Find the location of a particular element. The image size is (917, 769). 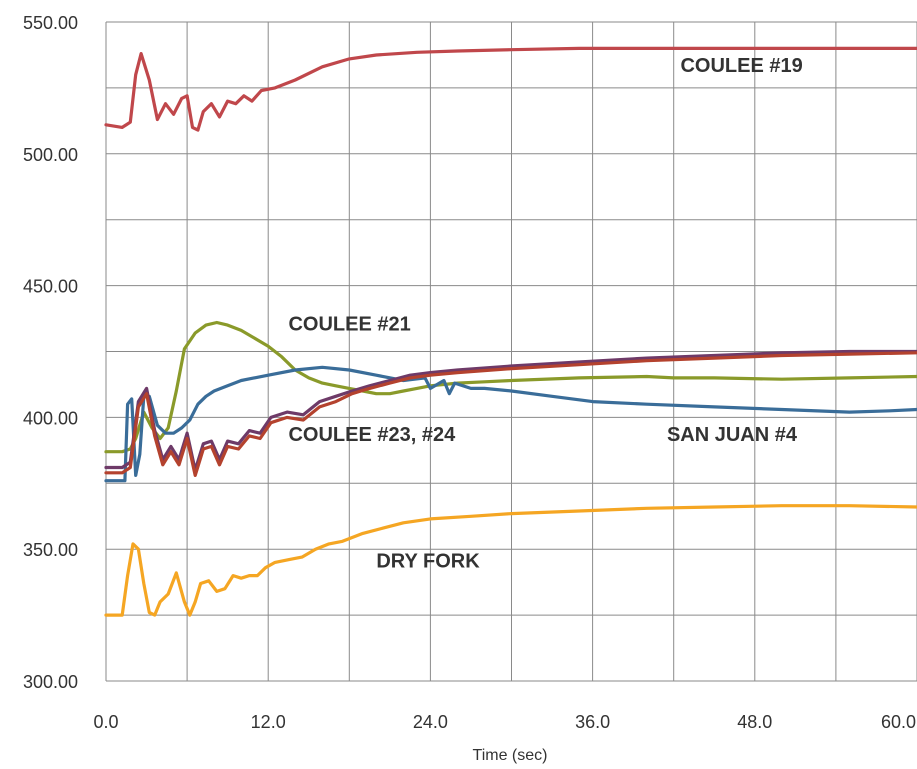

y-tick-label: 400.00 is located at coordinates (50, 418).